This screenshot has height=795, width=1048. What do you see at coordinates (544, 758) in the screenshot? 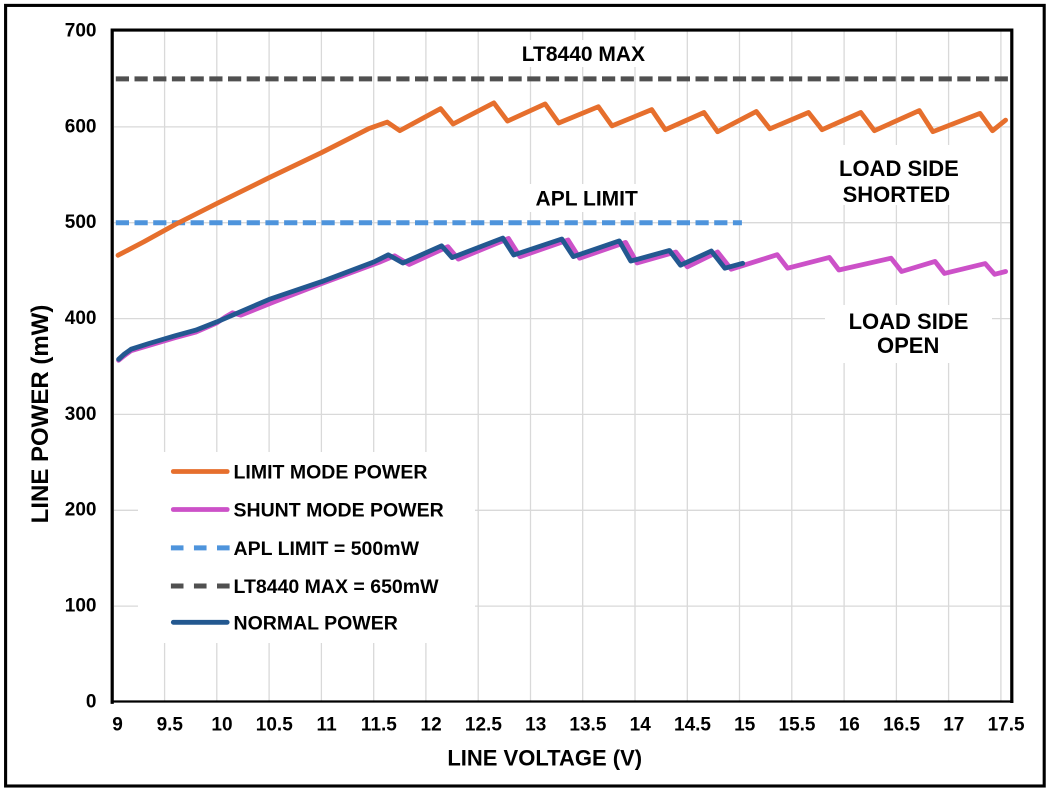
I see `svg-text: LINE VOLTAGE (V)` at bounding box center [544, 758].